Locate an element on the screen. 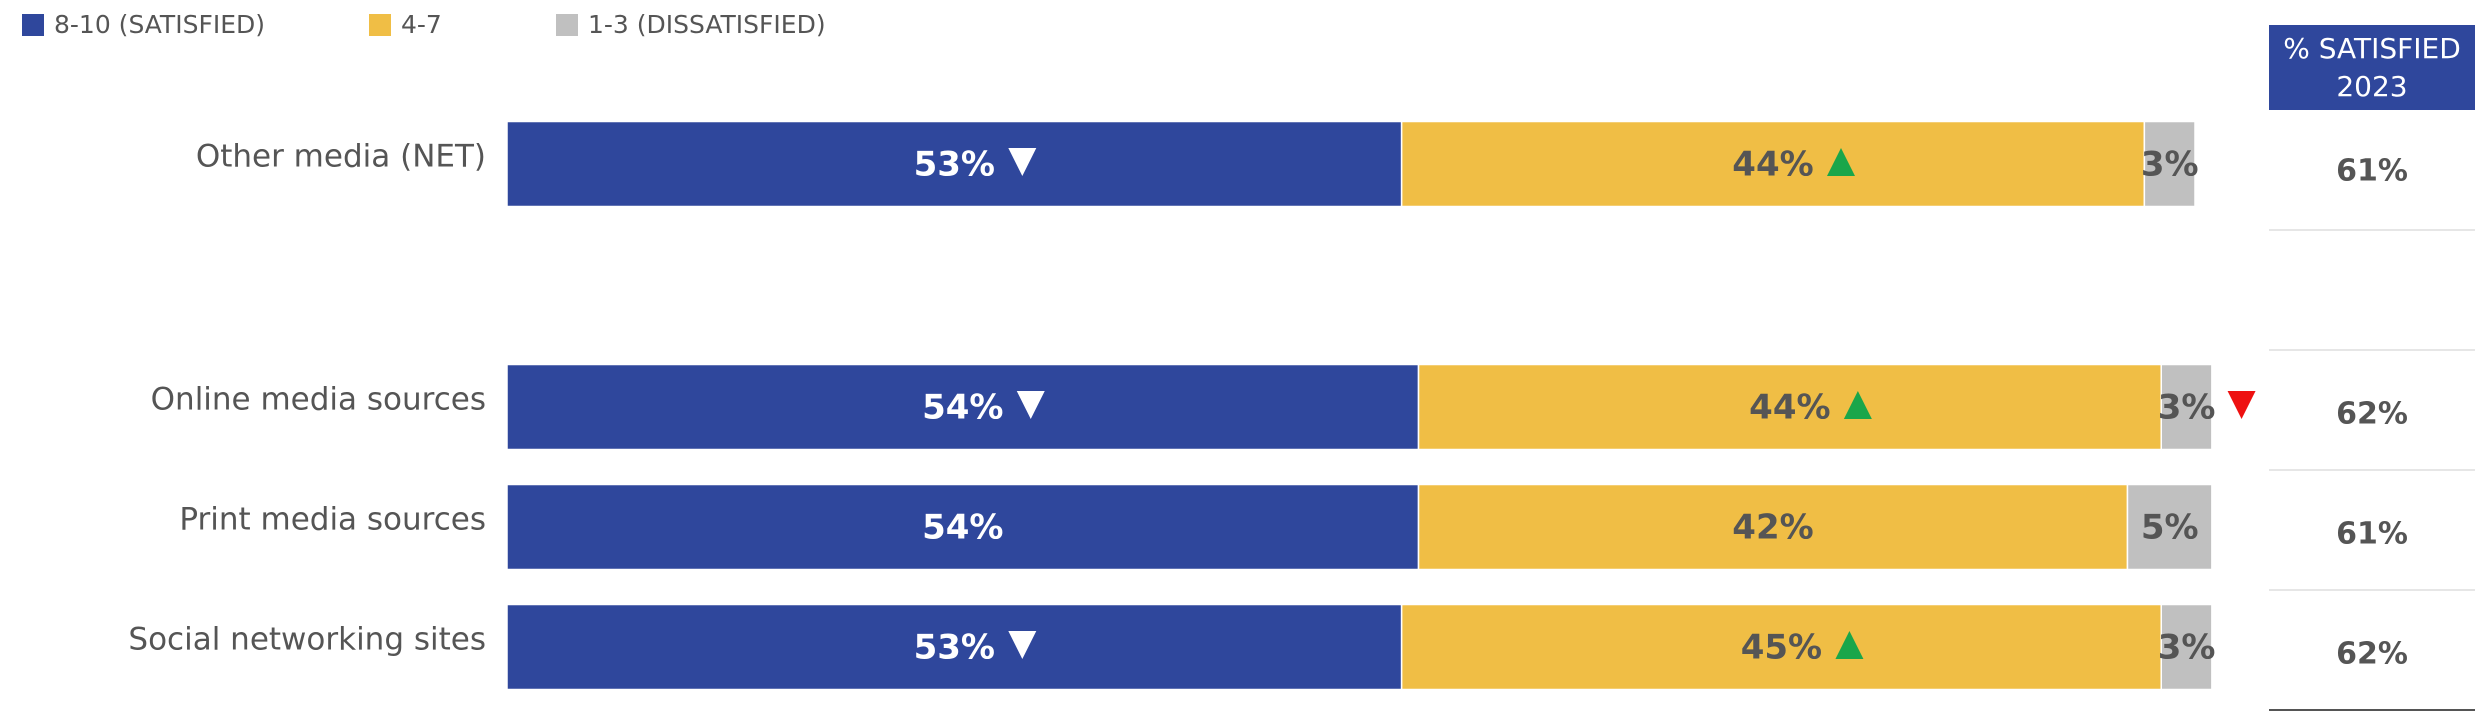 This screenshot has height=728, width=2475. table-subtitle: 2023 is located at coordinates (2371, 86).